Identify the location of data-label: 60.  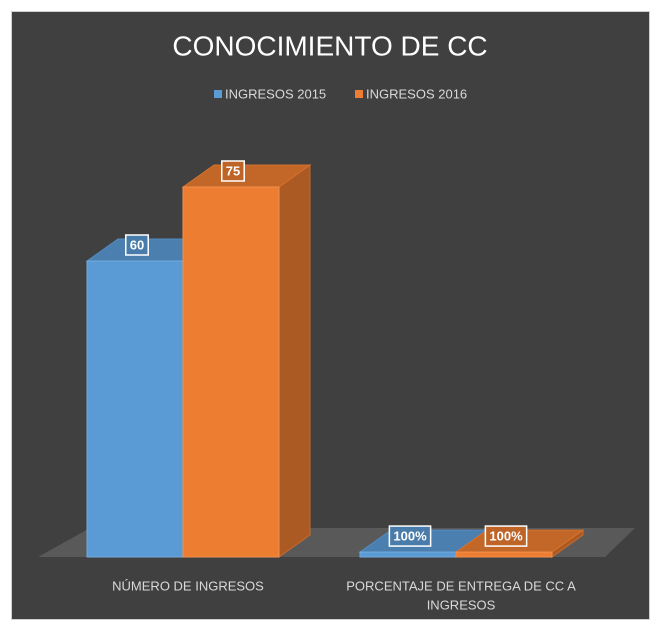
(137, 244).